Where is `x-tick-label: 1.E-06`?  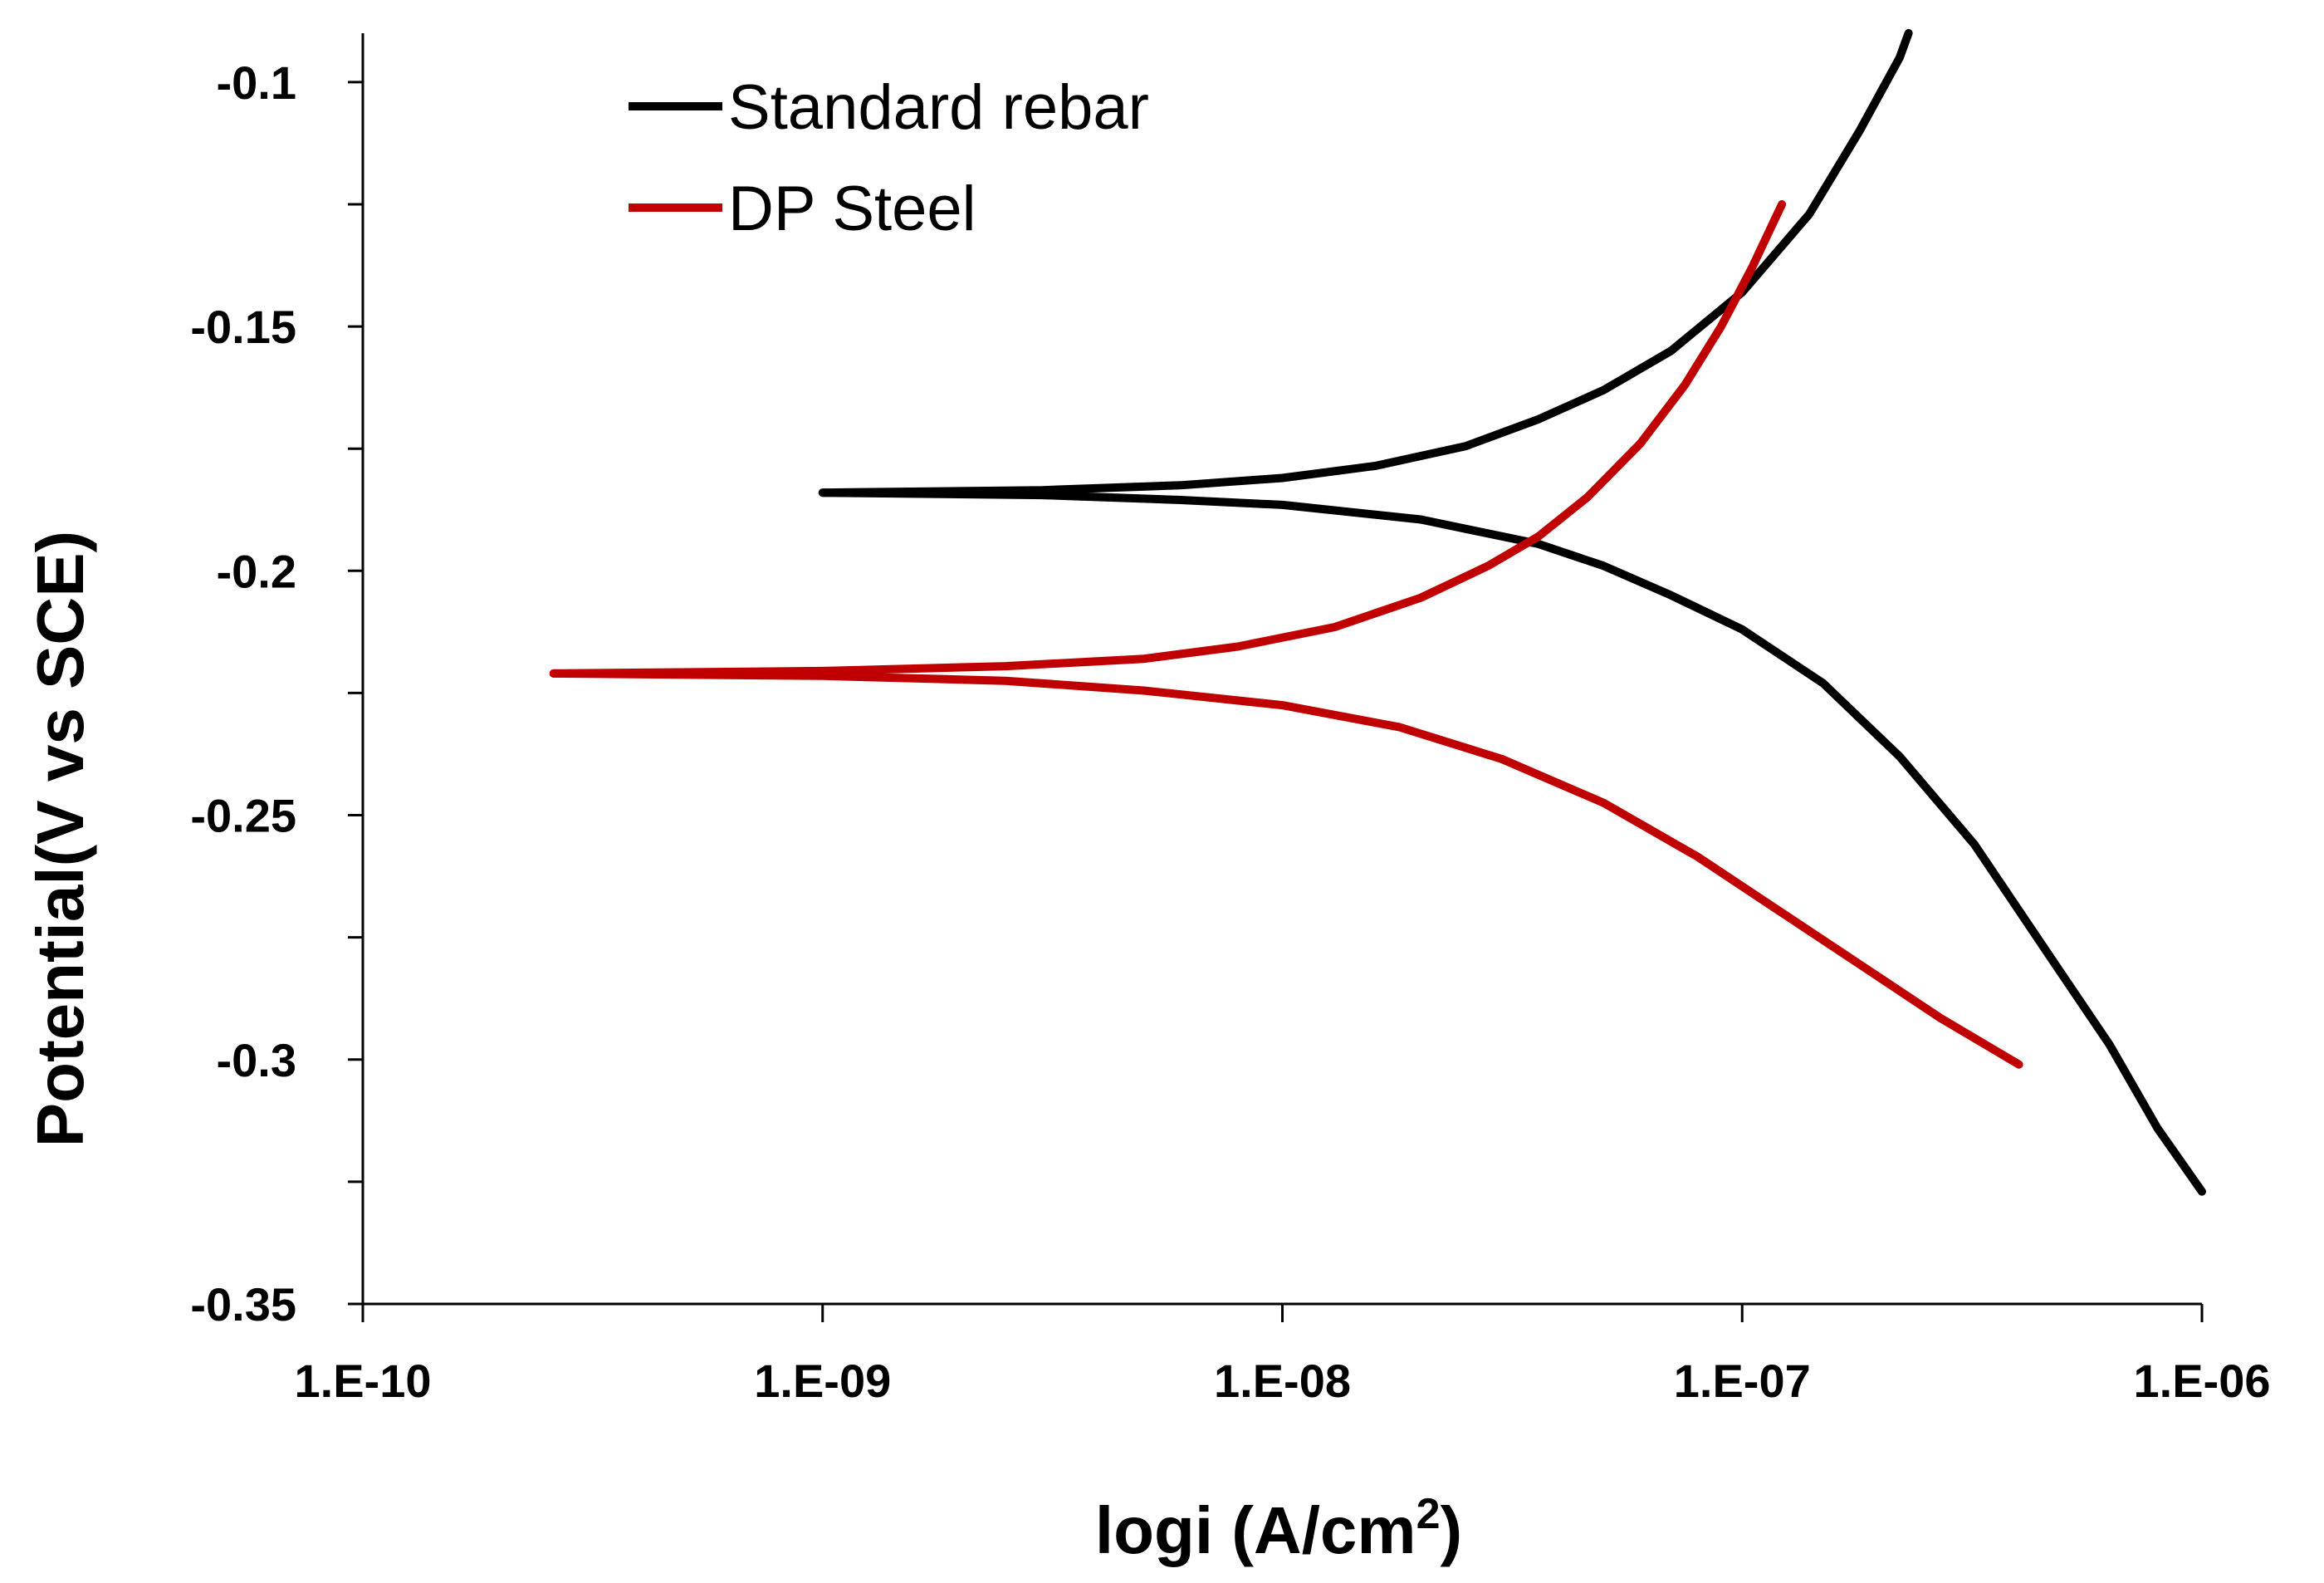 x-tick-label: 1.E-06 is located at coordinates (2202, 1381).